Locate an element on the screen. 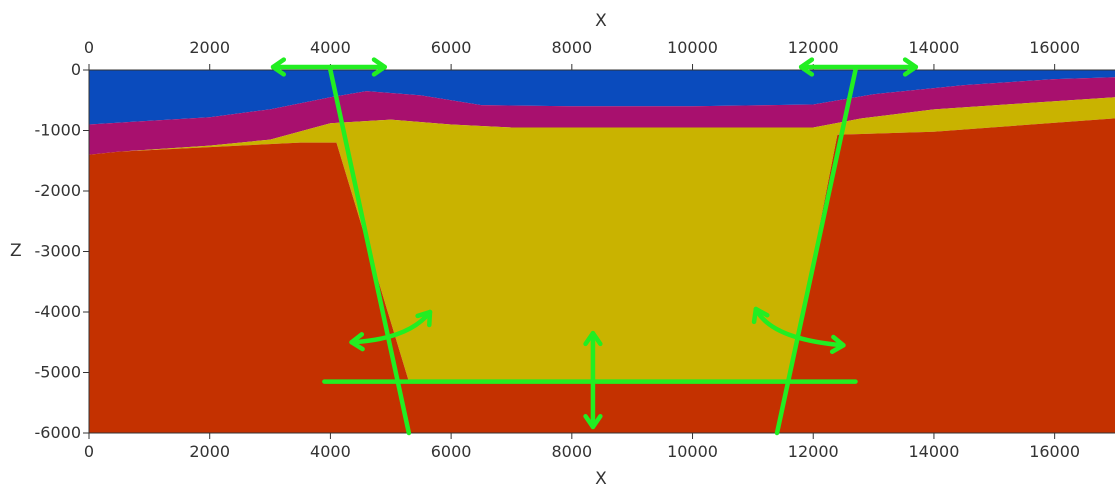 This screenshot has width=1115, height=490. x-tick-label-bottom: 6000 is located at coordinates (451, 451).